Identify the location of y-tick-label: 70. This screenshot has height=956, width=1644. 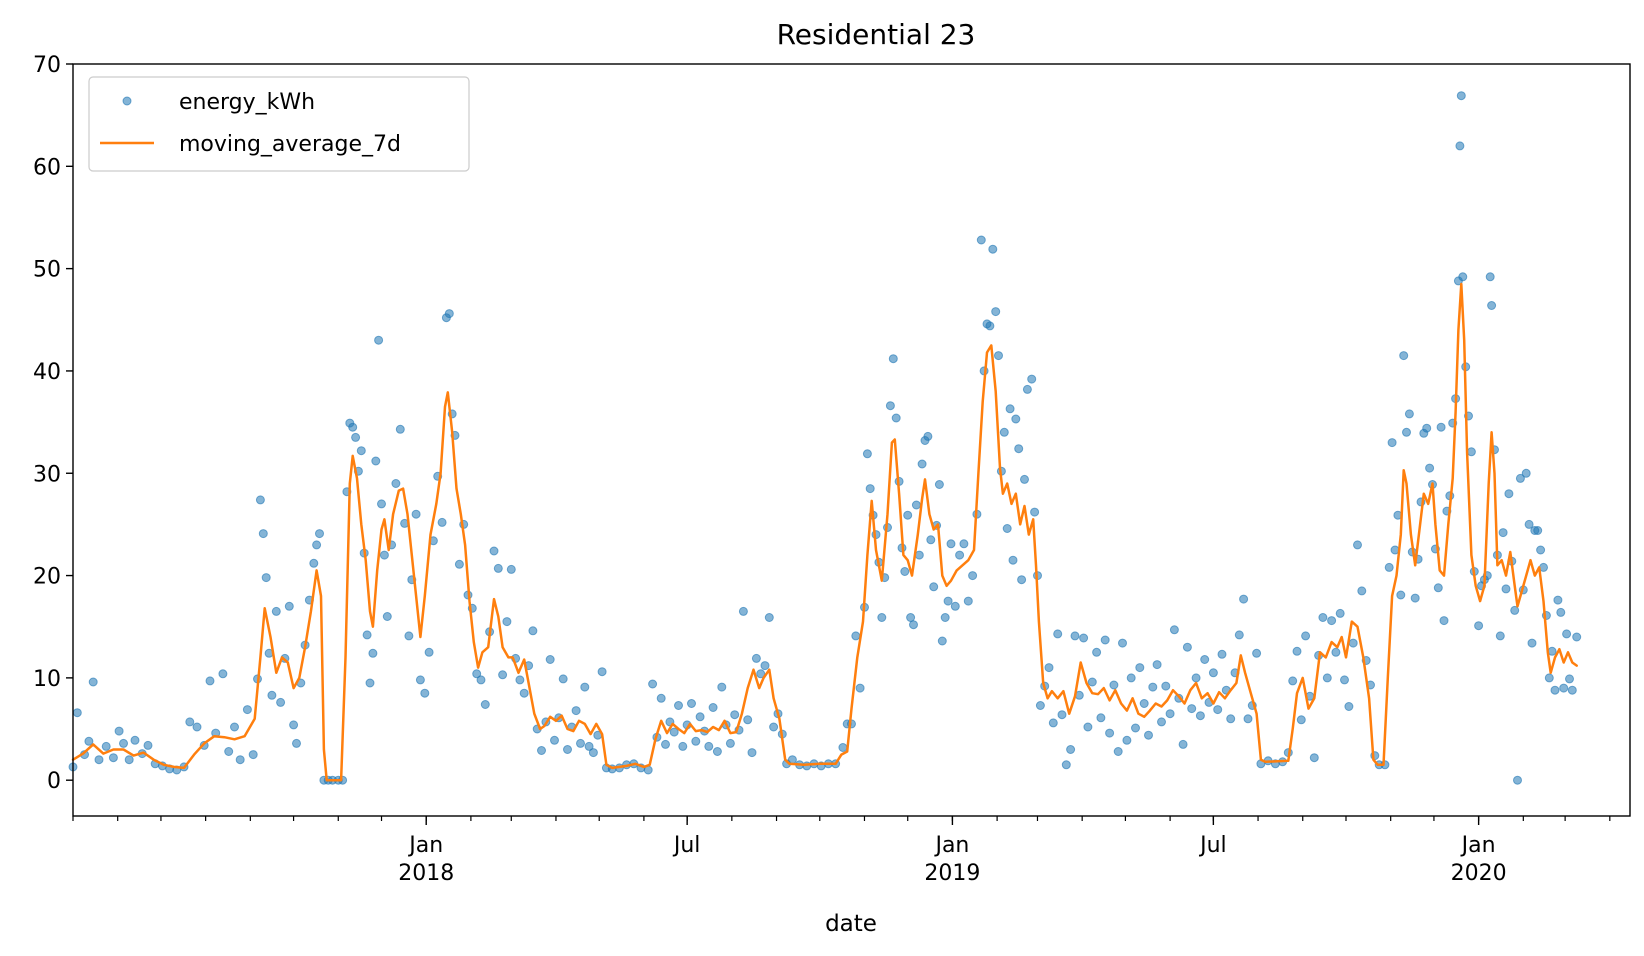
(47, 65).